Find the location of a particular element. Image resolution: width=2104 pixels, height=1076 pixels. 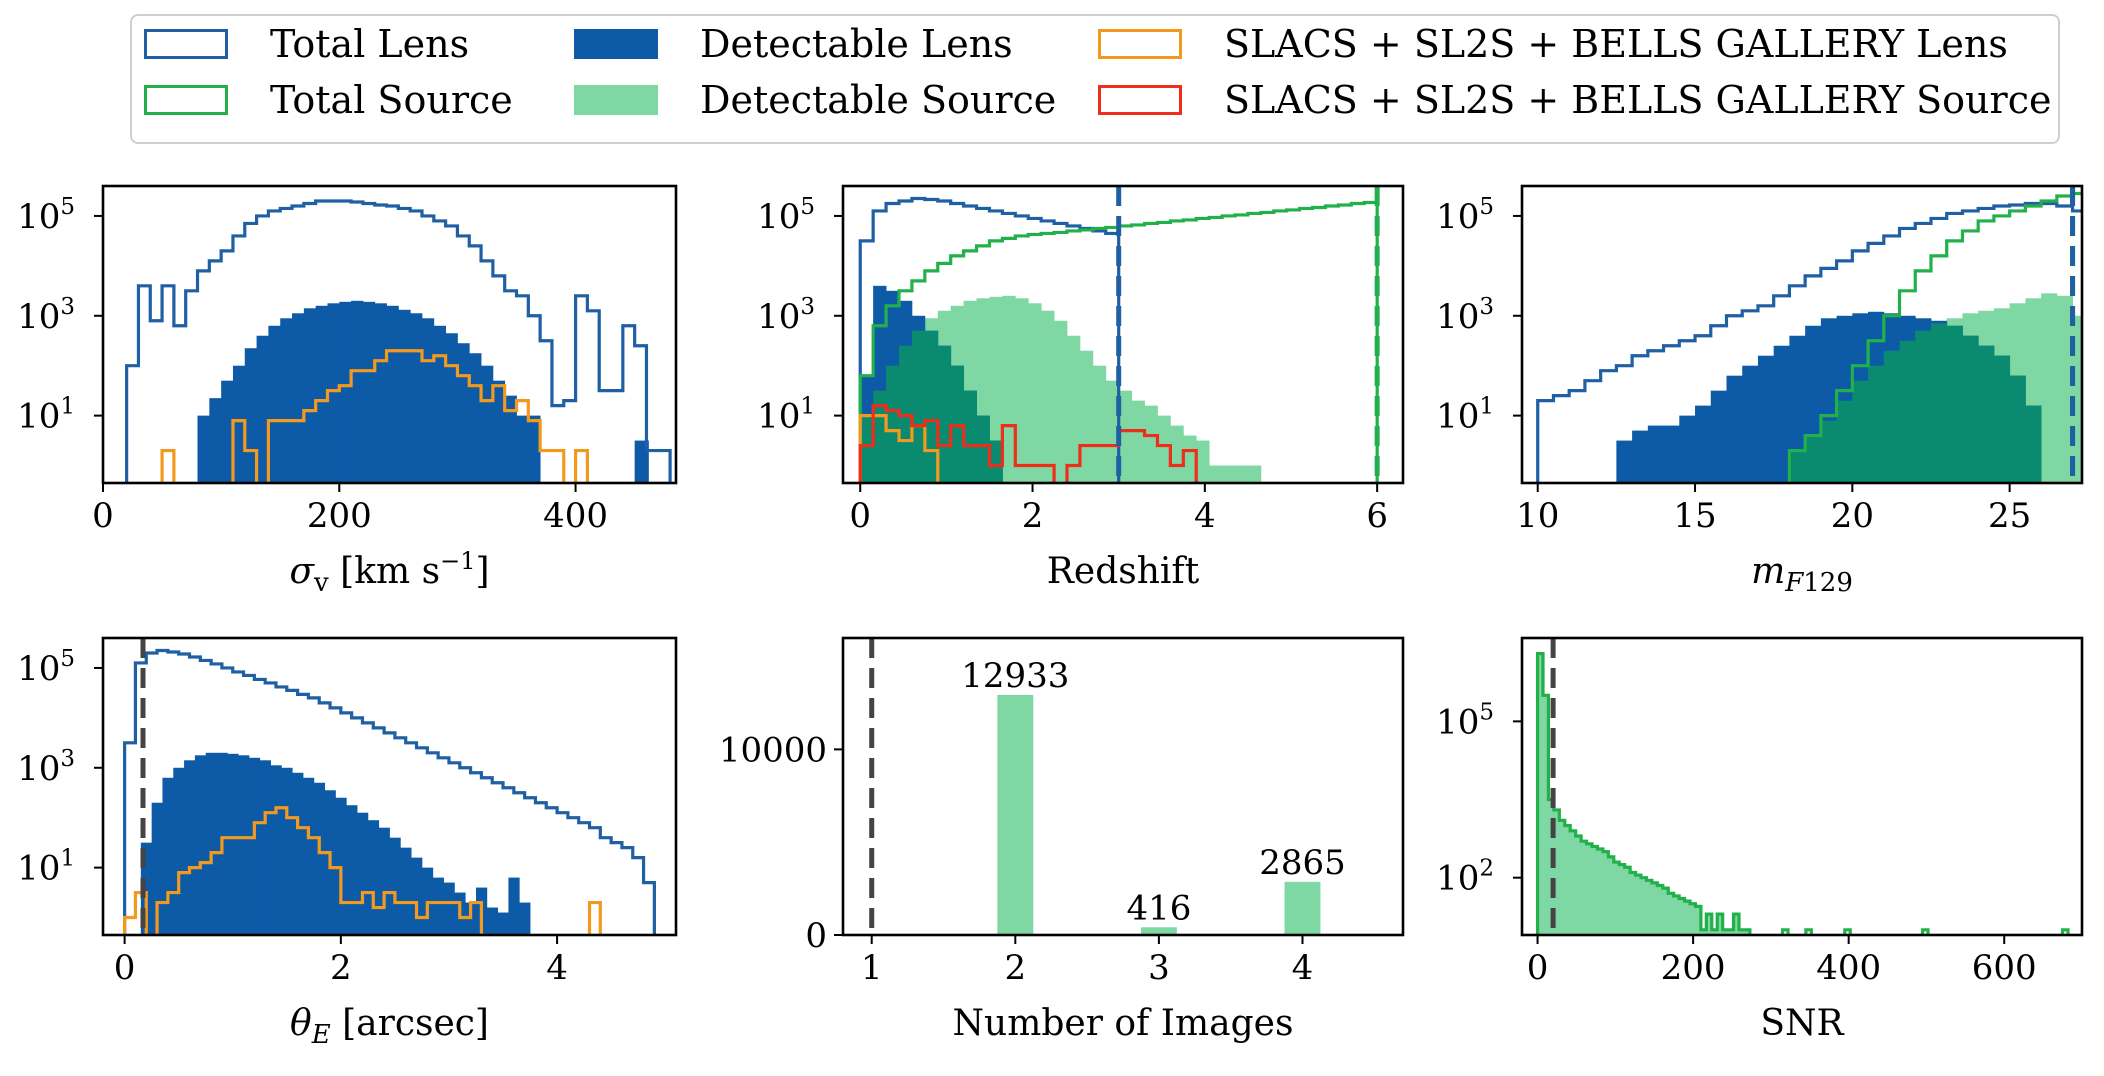

y-tick-label-snr-1: 10⁵ is located at coordinates (1465, 720).